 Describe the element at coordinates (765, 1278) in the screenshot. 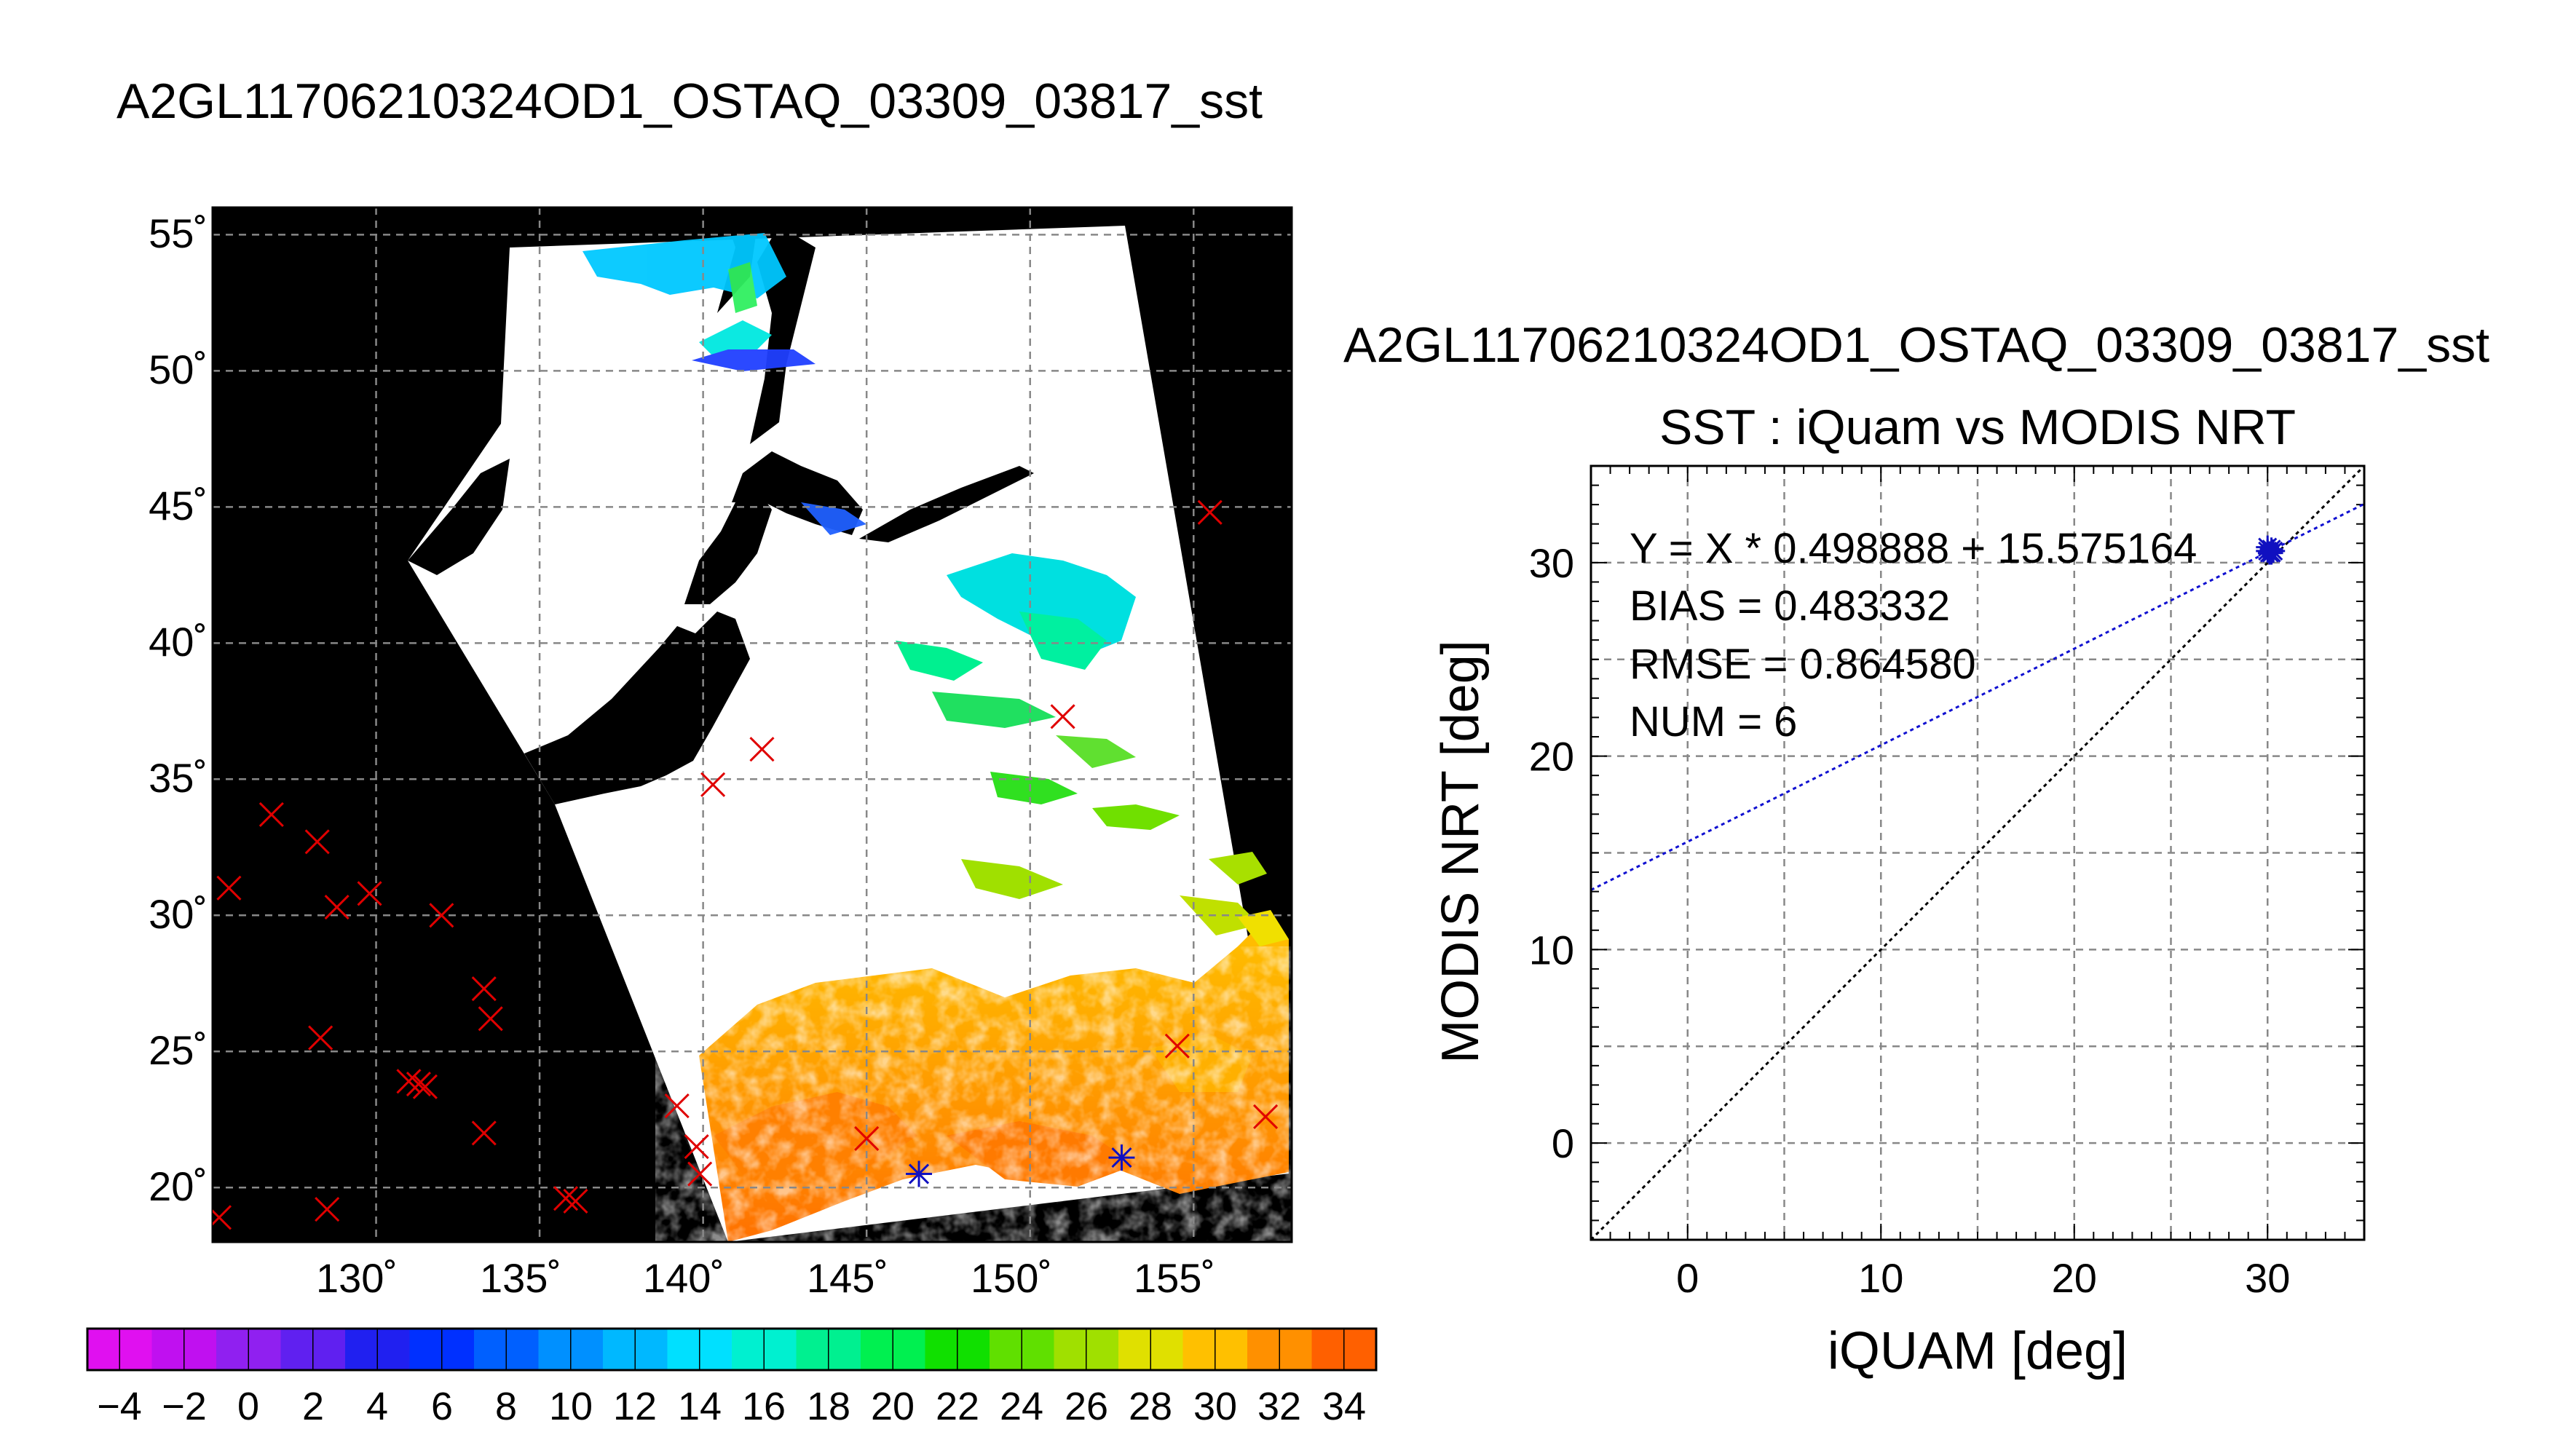

I see `lon-tick-labels: 130˚ 135˚ 140˚ 145˚ 150˚ 155˚` at that location.